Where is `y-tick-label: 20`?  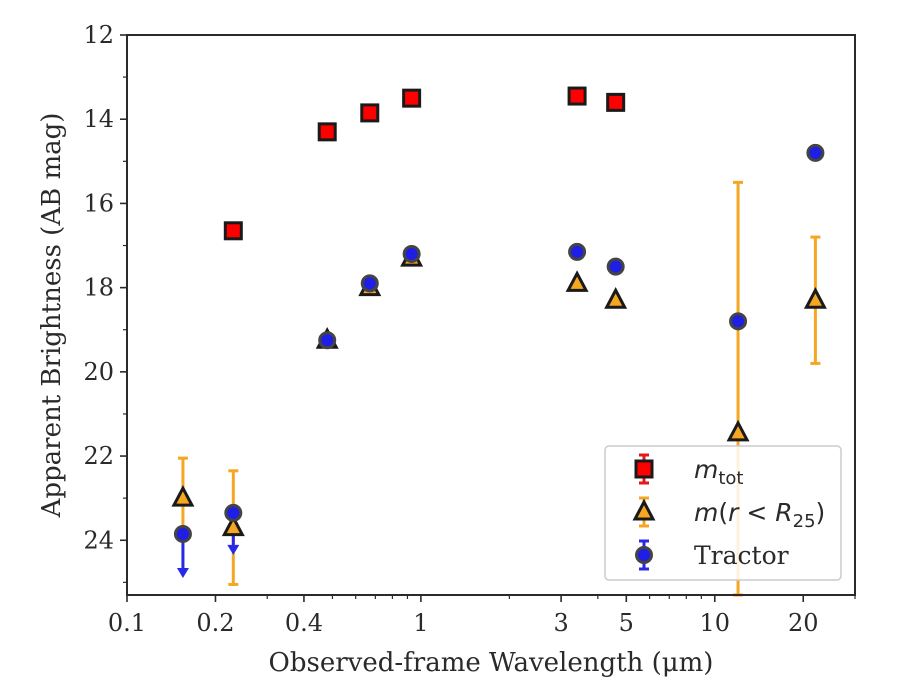 y-tick-label: 20 is located at coordinates (98, 372).